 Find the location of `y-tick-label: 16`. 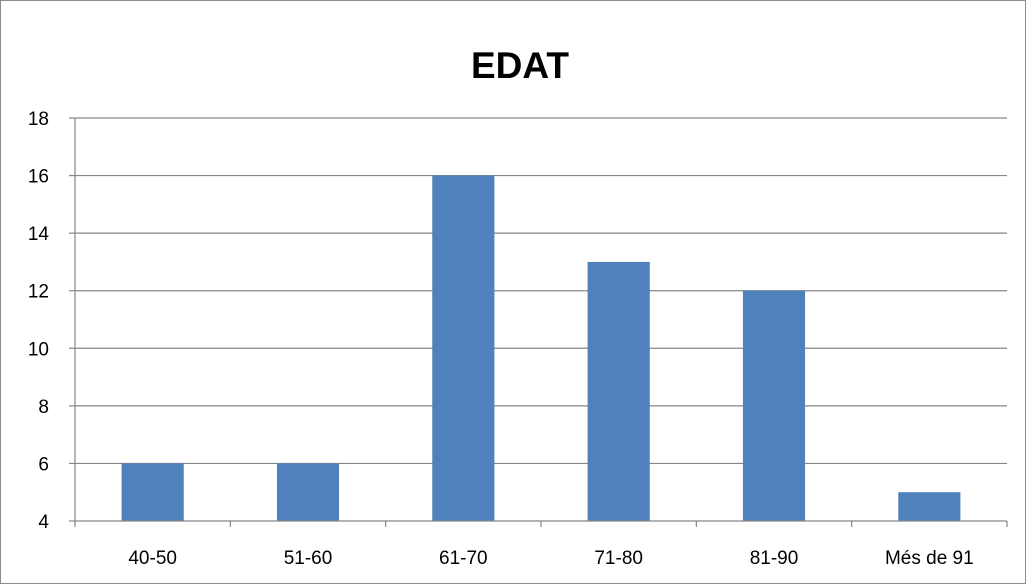

y-tick-label: 16 is located at coordinates (38, 177).